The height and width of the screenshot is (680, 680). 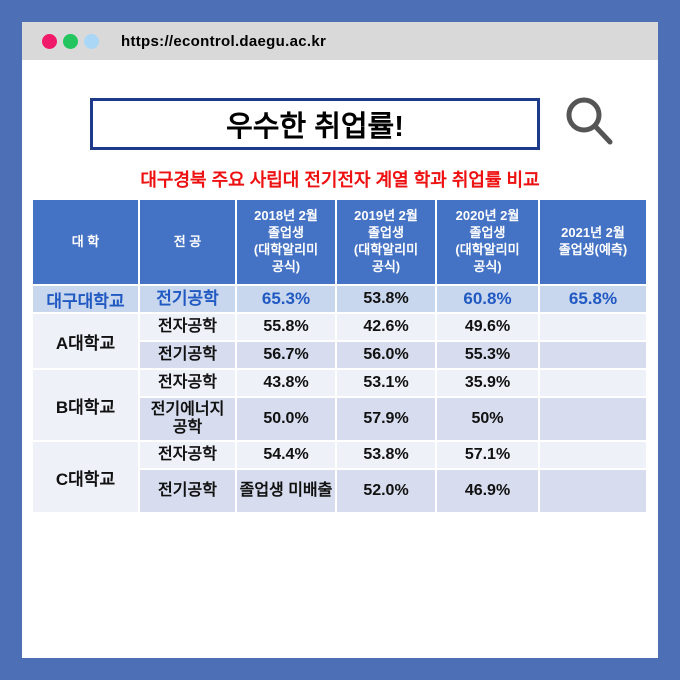 What do you see at coordinates (286, 455) in the screenshot?
I see `value-2018-cell: 54.4%` at bounding box center [286, 455].